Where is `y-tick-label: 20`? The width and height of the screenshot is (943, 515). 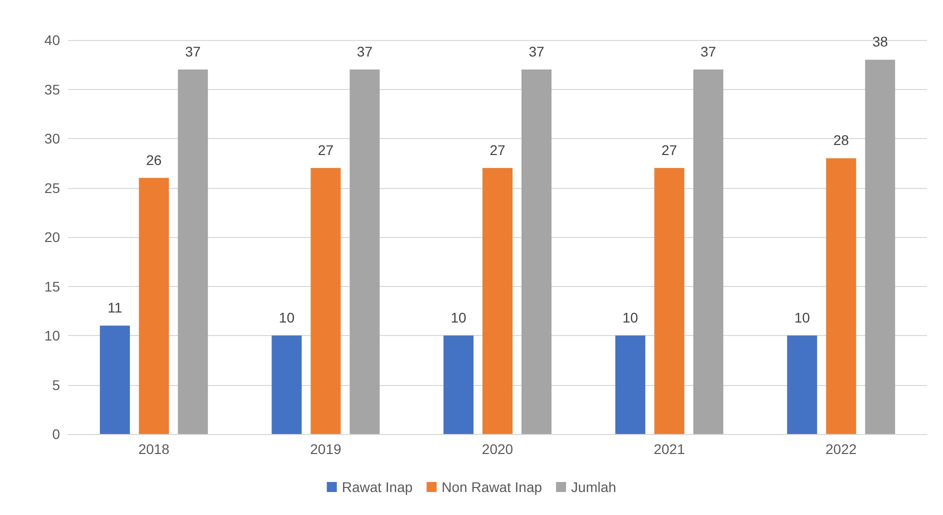
y-tick-label: 20 is located at coordinates (52, 237).